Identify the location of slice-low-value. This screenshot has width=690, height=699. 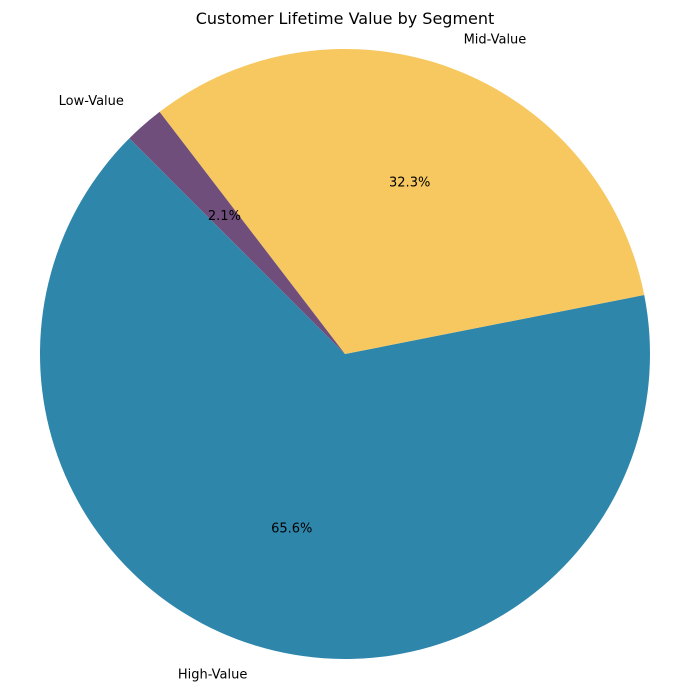
(237, 232).